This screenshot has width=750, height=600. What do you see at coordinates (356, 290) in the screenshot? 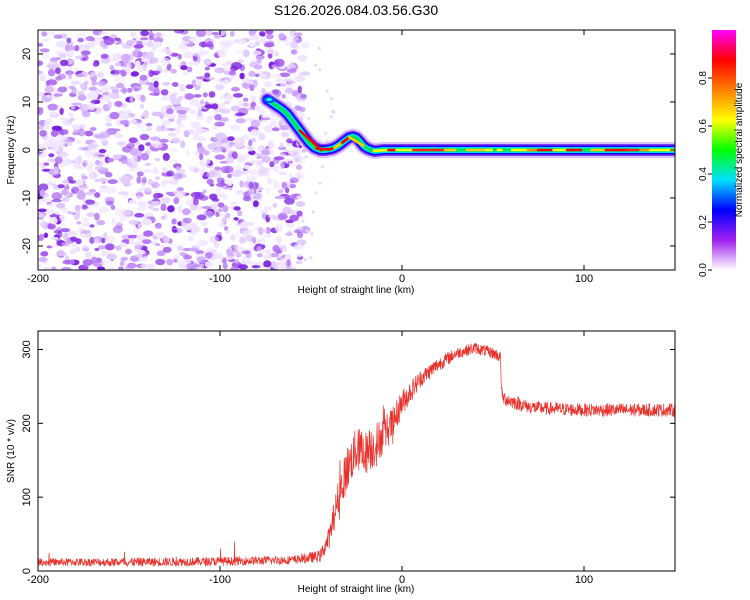
I see `spectrogram-x-label: Height of straight line (km)` at bounding box center [356, 290].